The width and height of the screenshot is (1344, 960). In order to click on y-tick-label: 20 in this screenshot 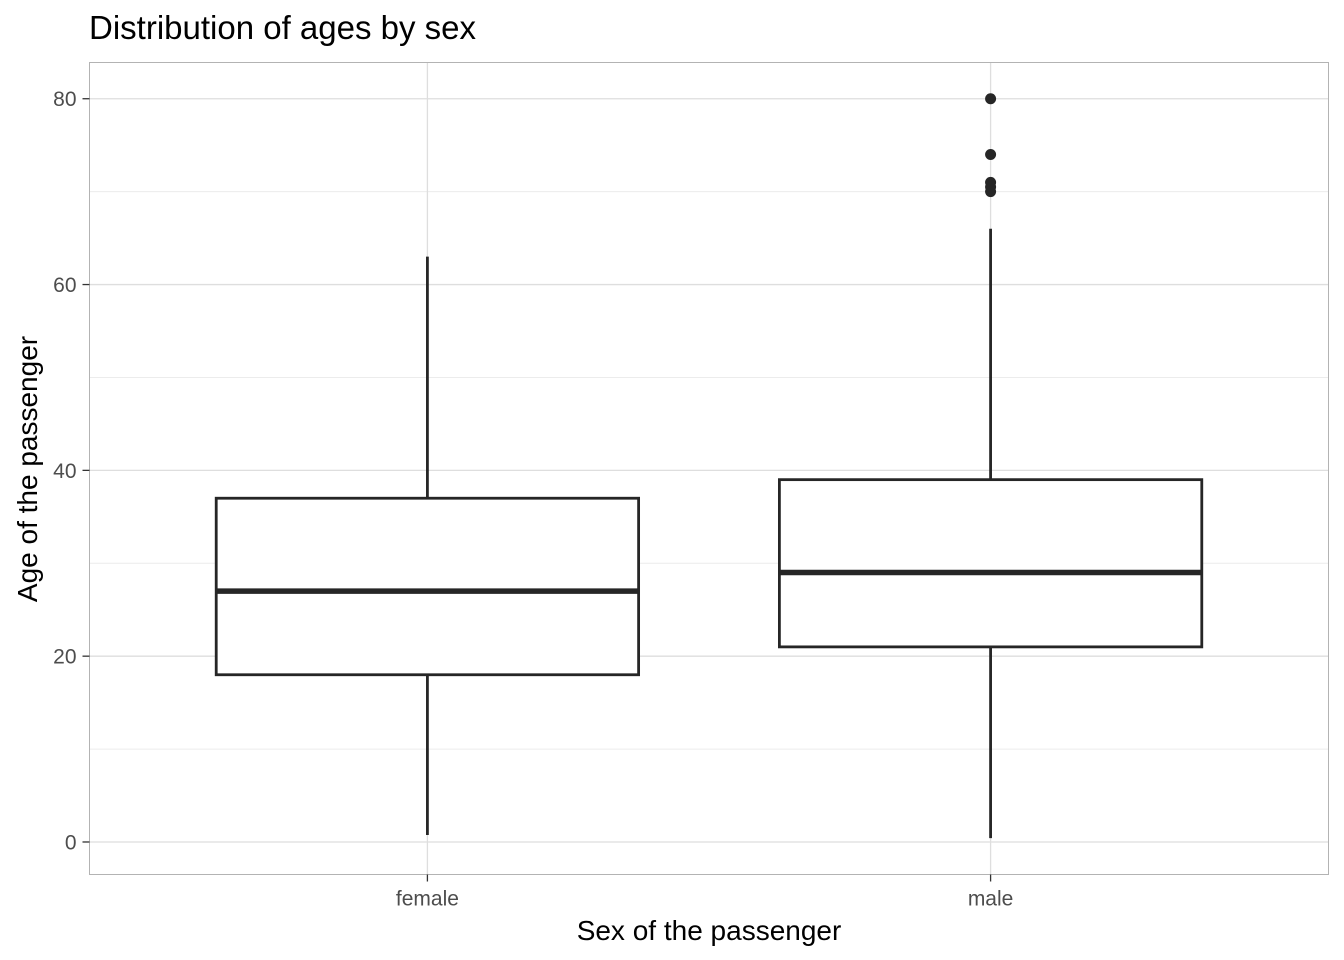, I will do `click(64, 657)`.